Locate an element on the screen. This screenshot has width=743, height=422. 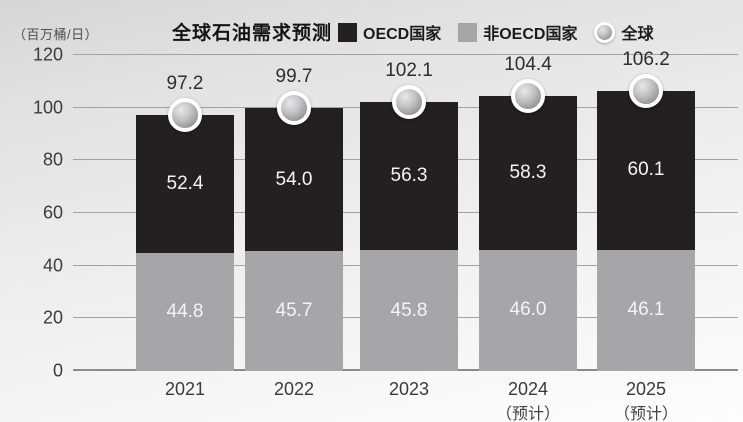
x-axis-label-2023: 2023 is located at coordinates (409, 389).